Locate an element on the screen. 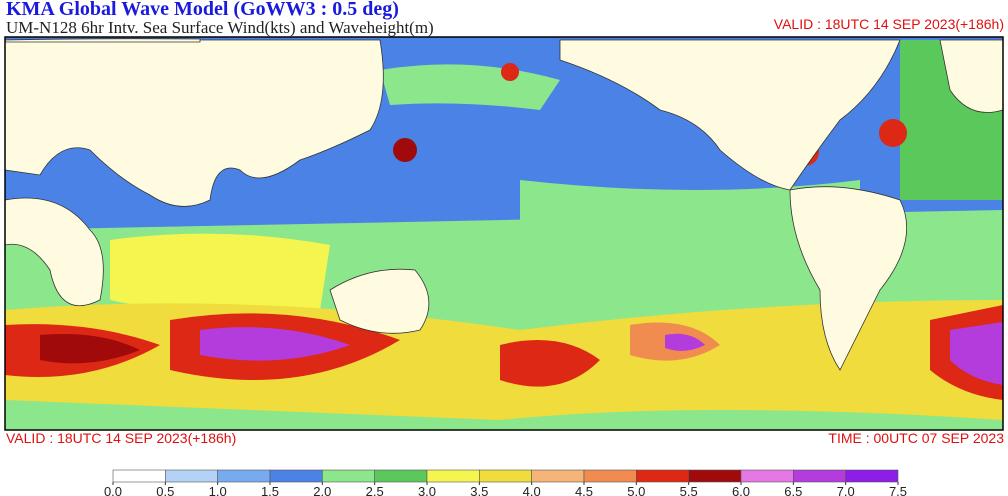  colorbar-tick-label: 7.5 is located at coordinates (898, 490).